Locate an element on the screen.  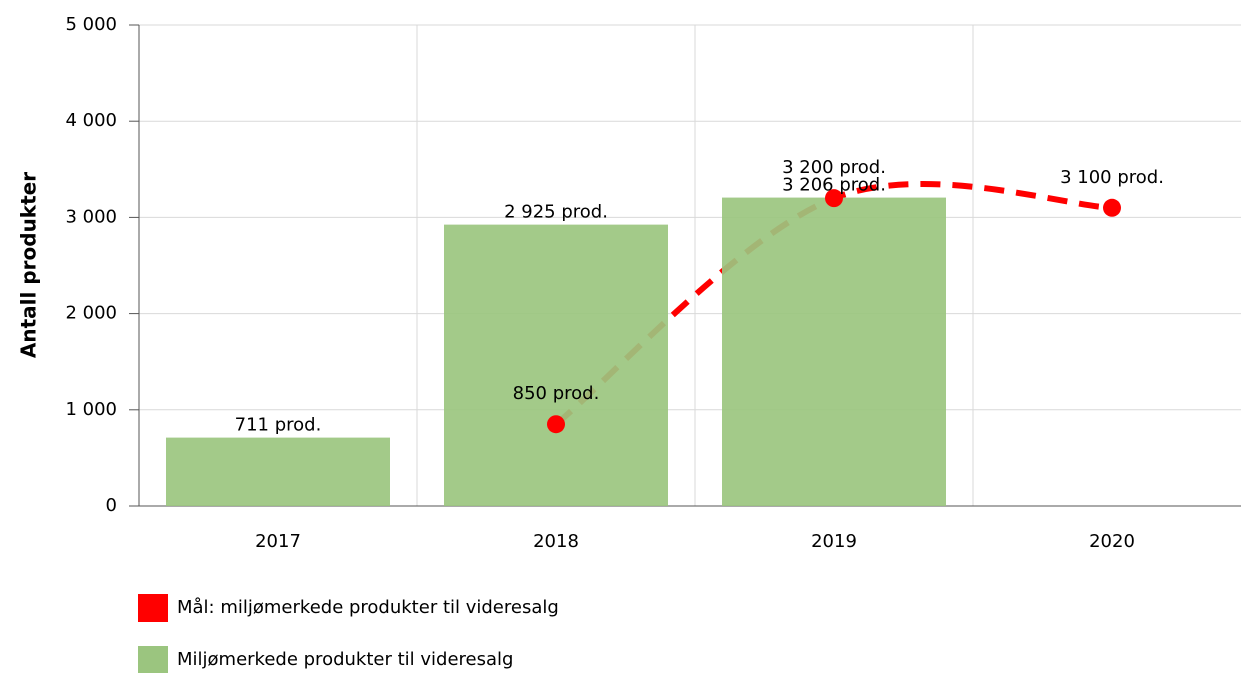
value-label: 850 prod. is located at coordinates (556, 393).